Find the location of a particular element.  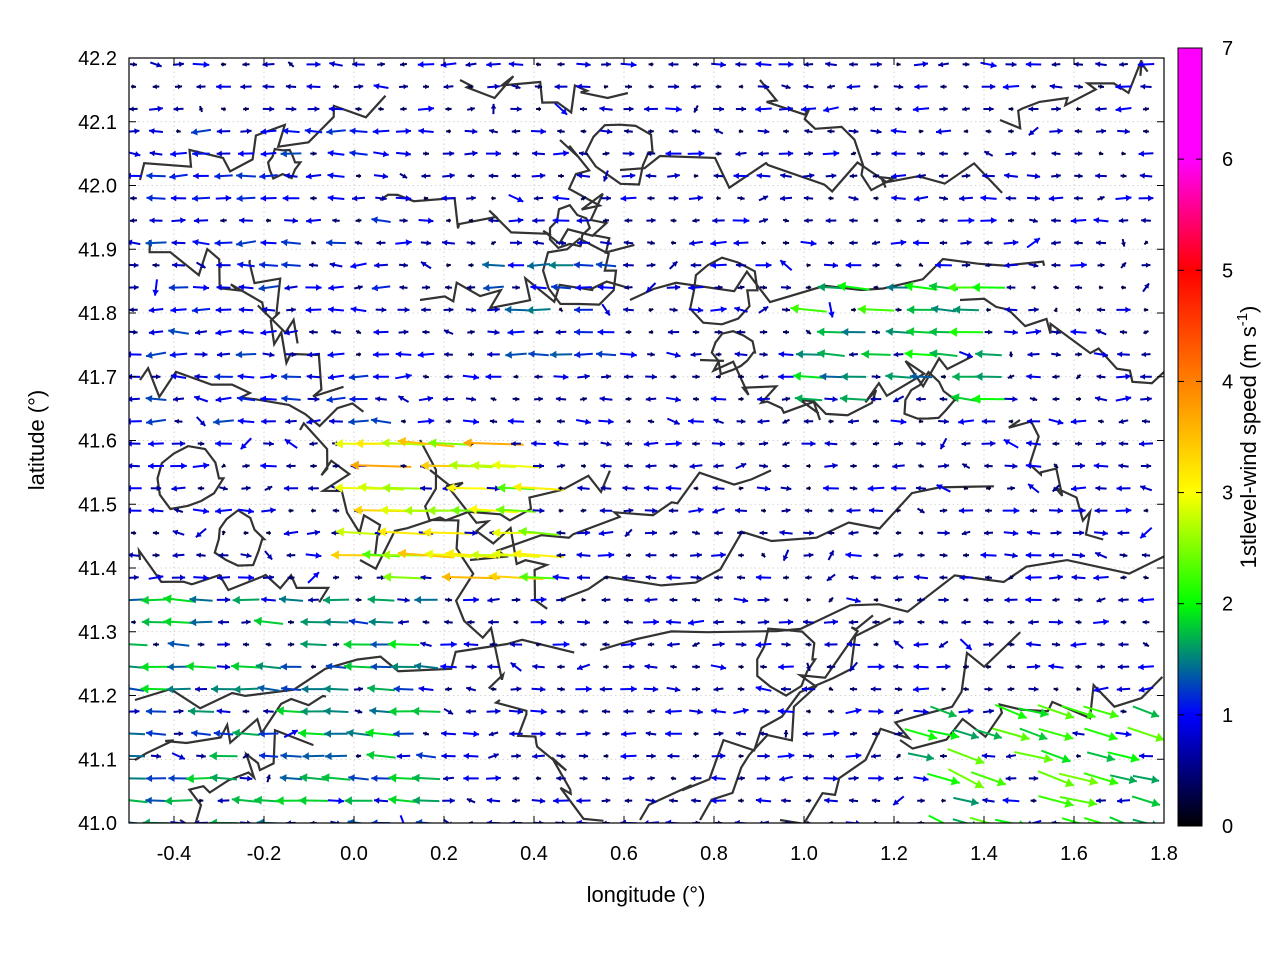

x-tick-label: -0.4 is located at coordinates (174, 854).